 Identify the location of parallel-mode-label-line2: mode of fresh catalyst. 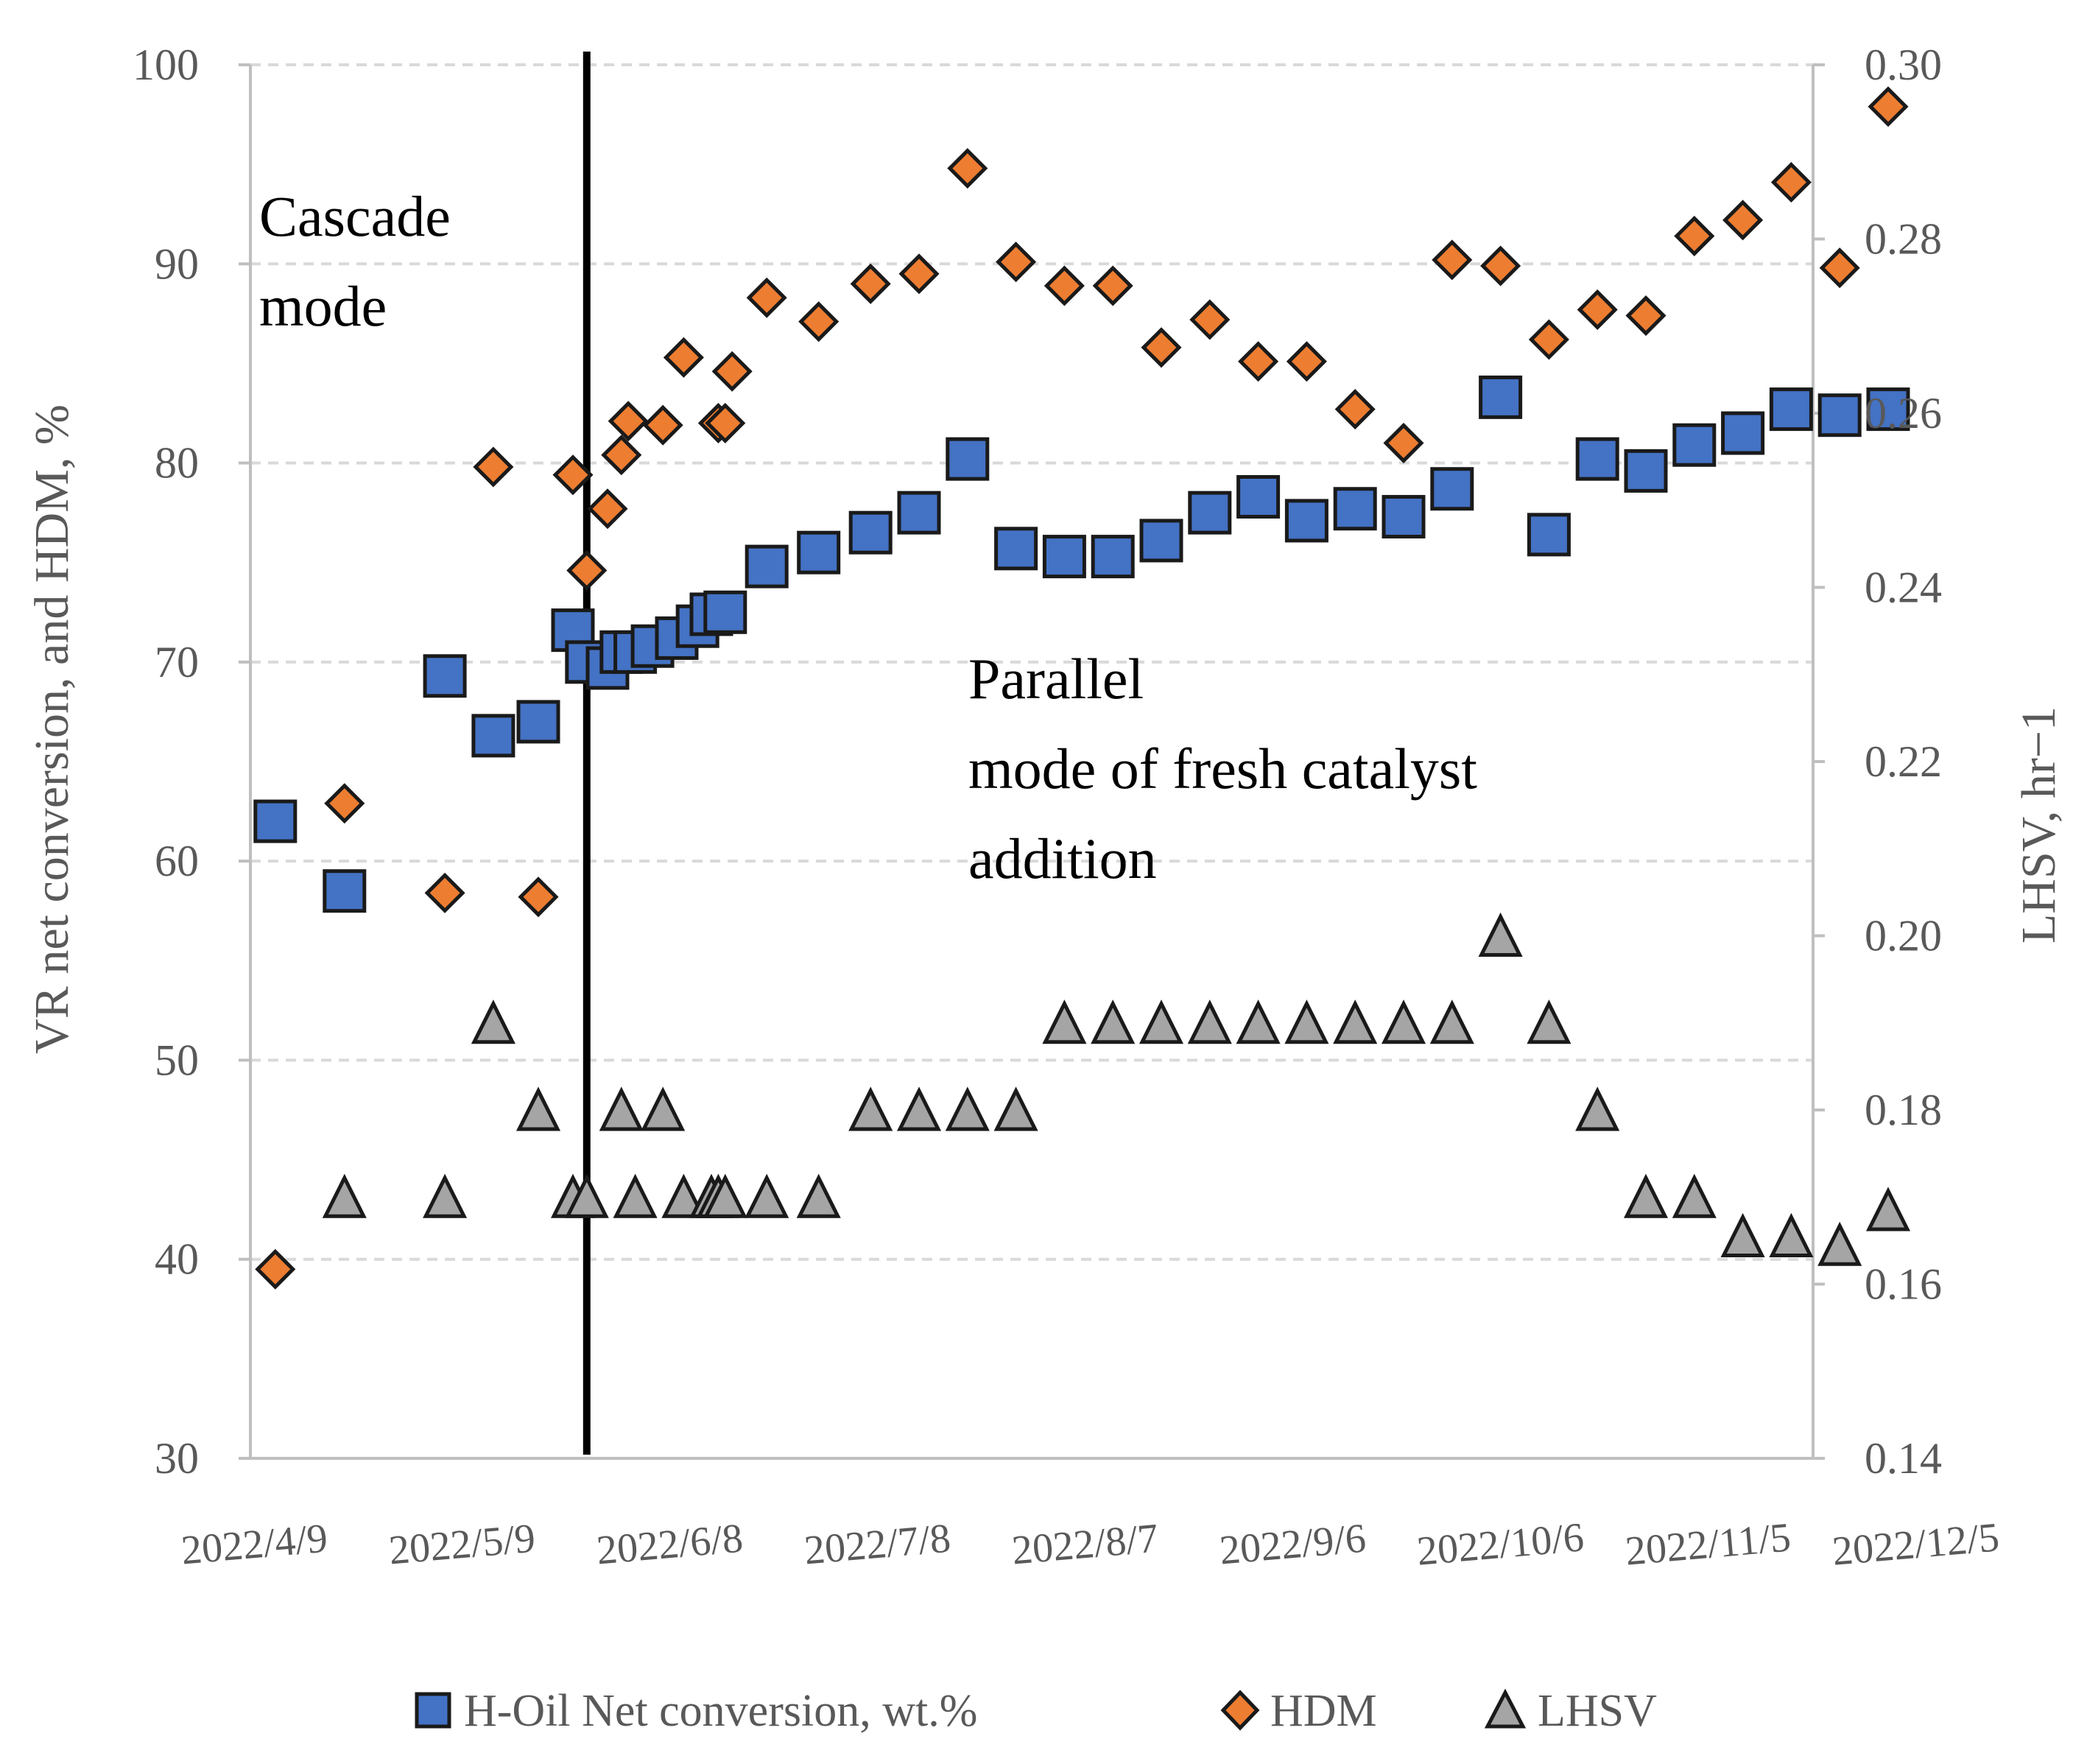
(1222, 769).